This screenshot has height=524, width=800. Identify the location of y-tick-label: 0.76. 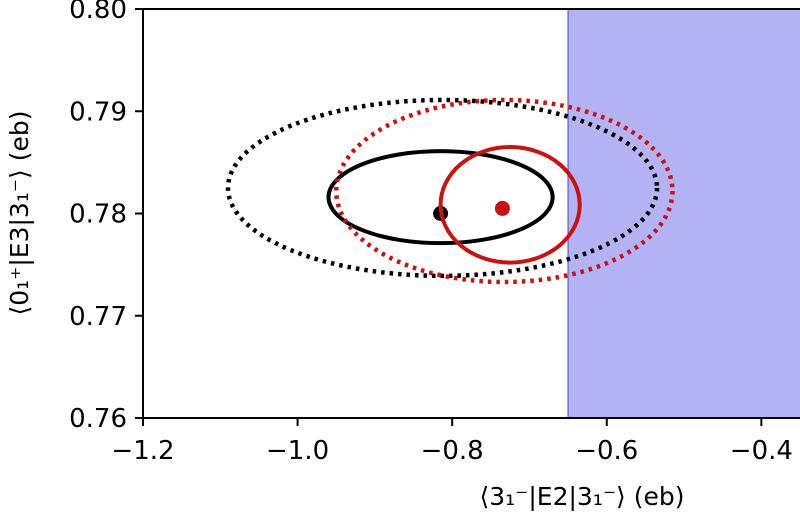
(98, 419).